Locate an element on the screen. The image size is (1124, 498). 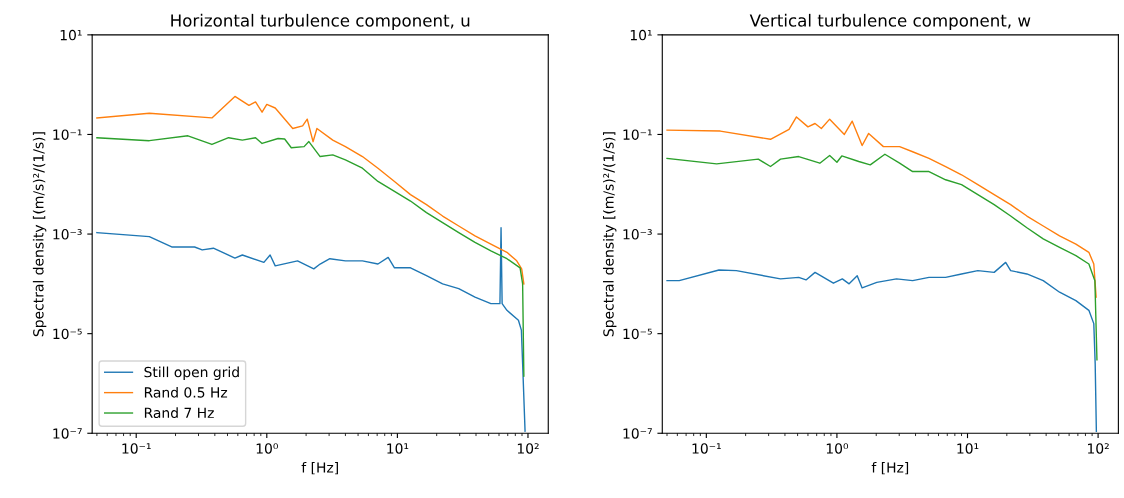
legend-label: Rand 0.5 Hz is located at coordinates (186, 392).